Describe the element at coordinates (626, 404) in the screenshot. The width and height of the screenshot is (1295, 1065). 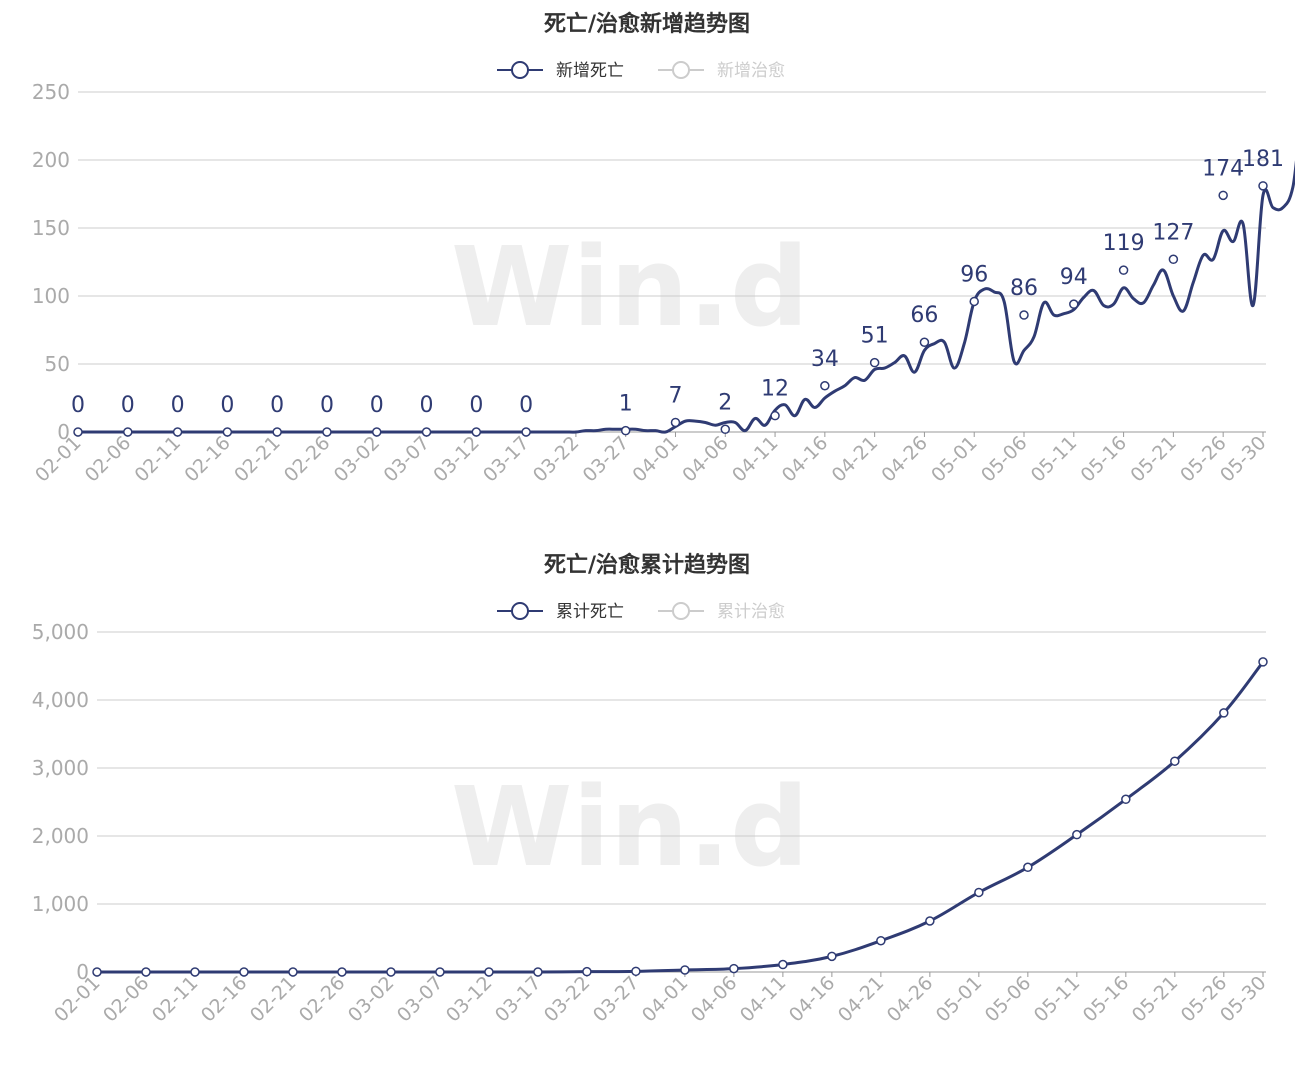
I see `data-label: 1` at that location.